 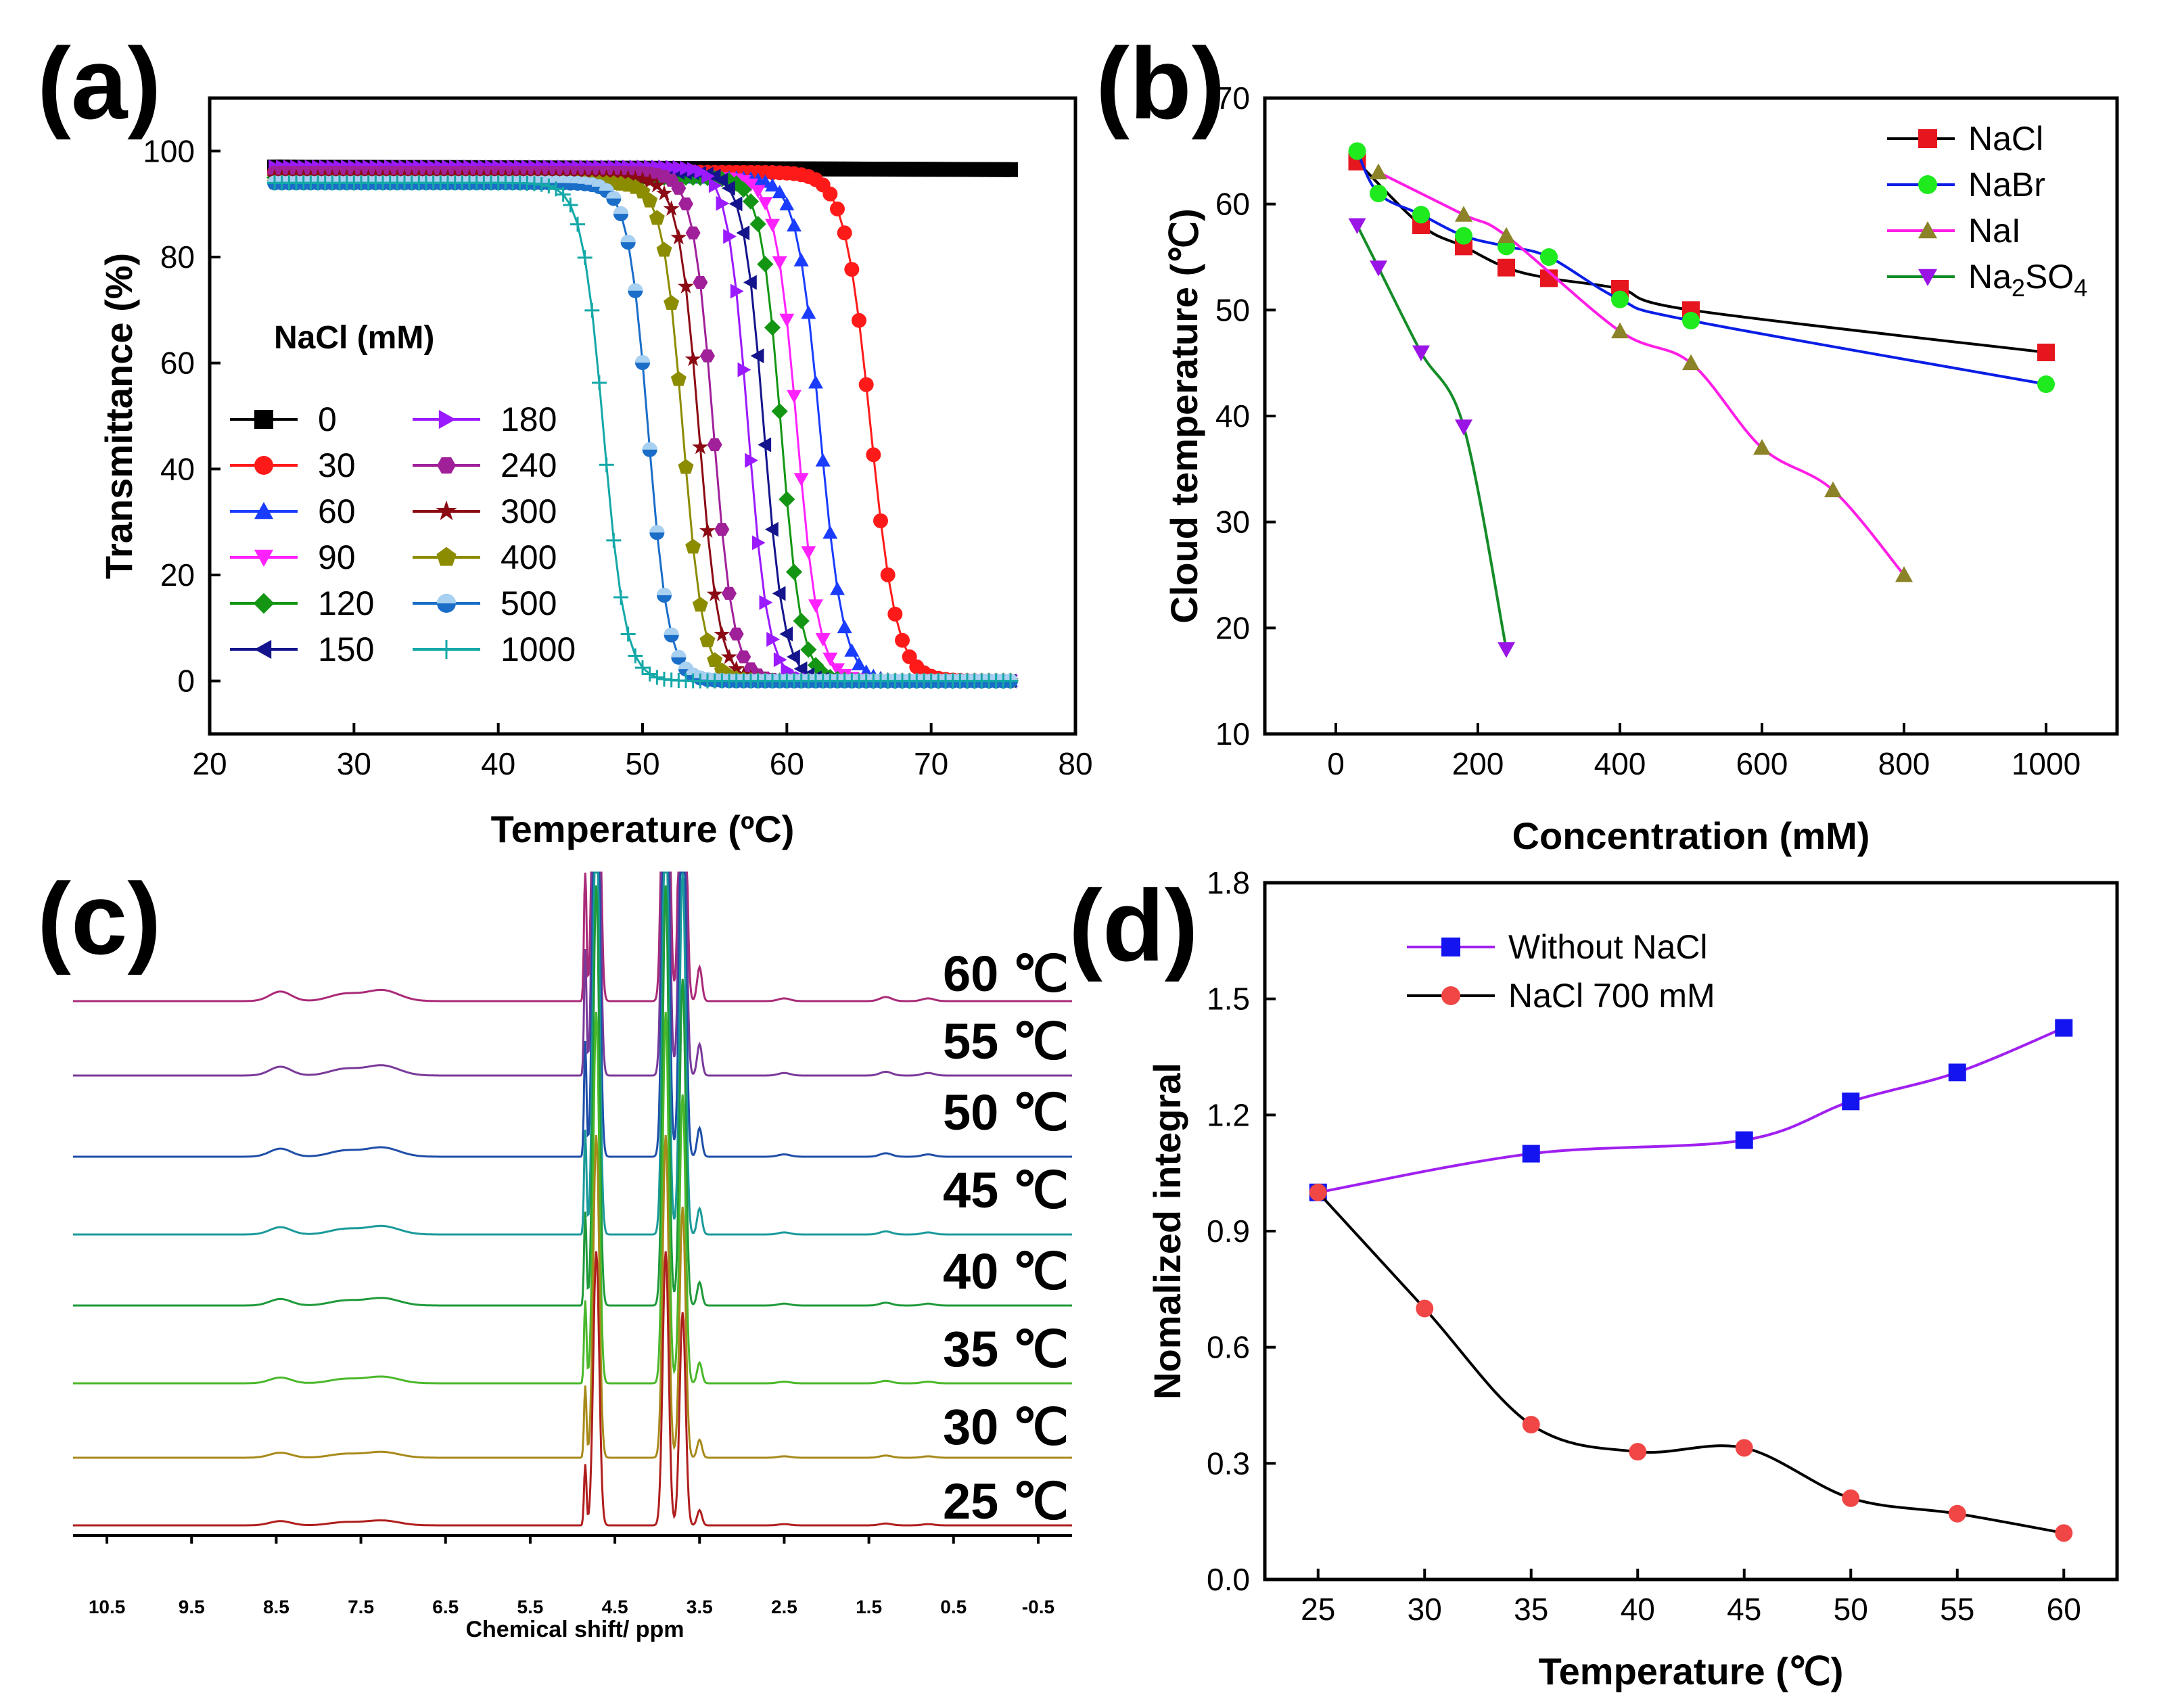 I want to click on chart-a-xtick-label: 40, so click(x=498, y=763).